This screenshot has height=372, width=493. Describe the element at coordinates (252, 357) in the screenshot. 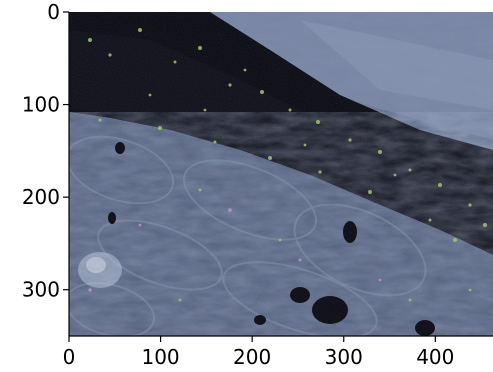

I see `x-tick-label: 200` at that location.